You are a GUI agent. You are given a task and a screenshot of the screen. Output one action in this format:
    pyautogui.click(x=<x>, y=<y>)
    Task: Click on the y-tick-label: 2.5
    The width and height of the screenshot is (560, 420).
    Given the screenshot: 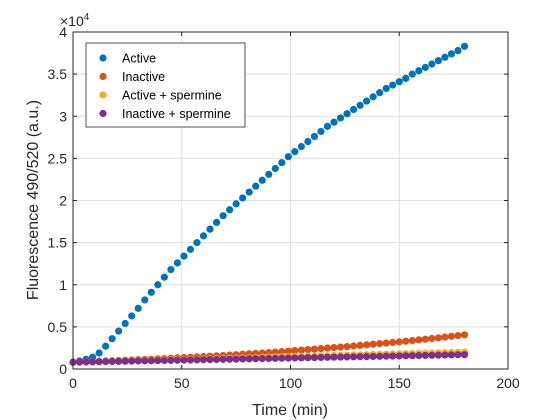 What is the action you would take?
    pyautogui.click(x=58, y=158)
    